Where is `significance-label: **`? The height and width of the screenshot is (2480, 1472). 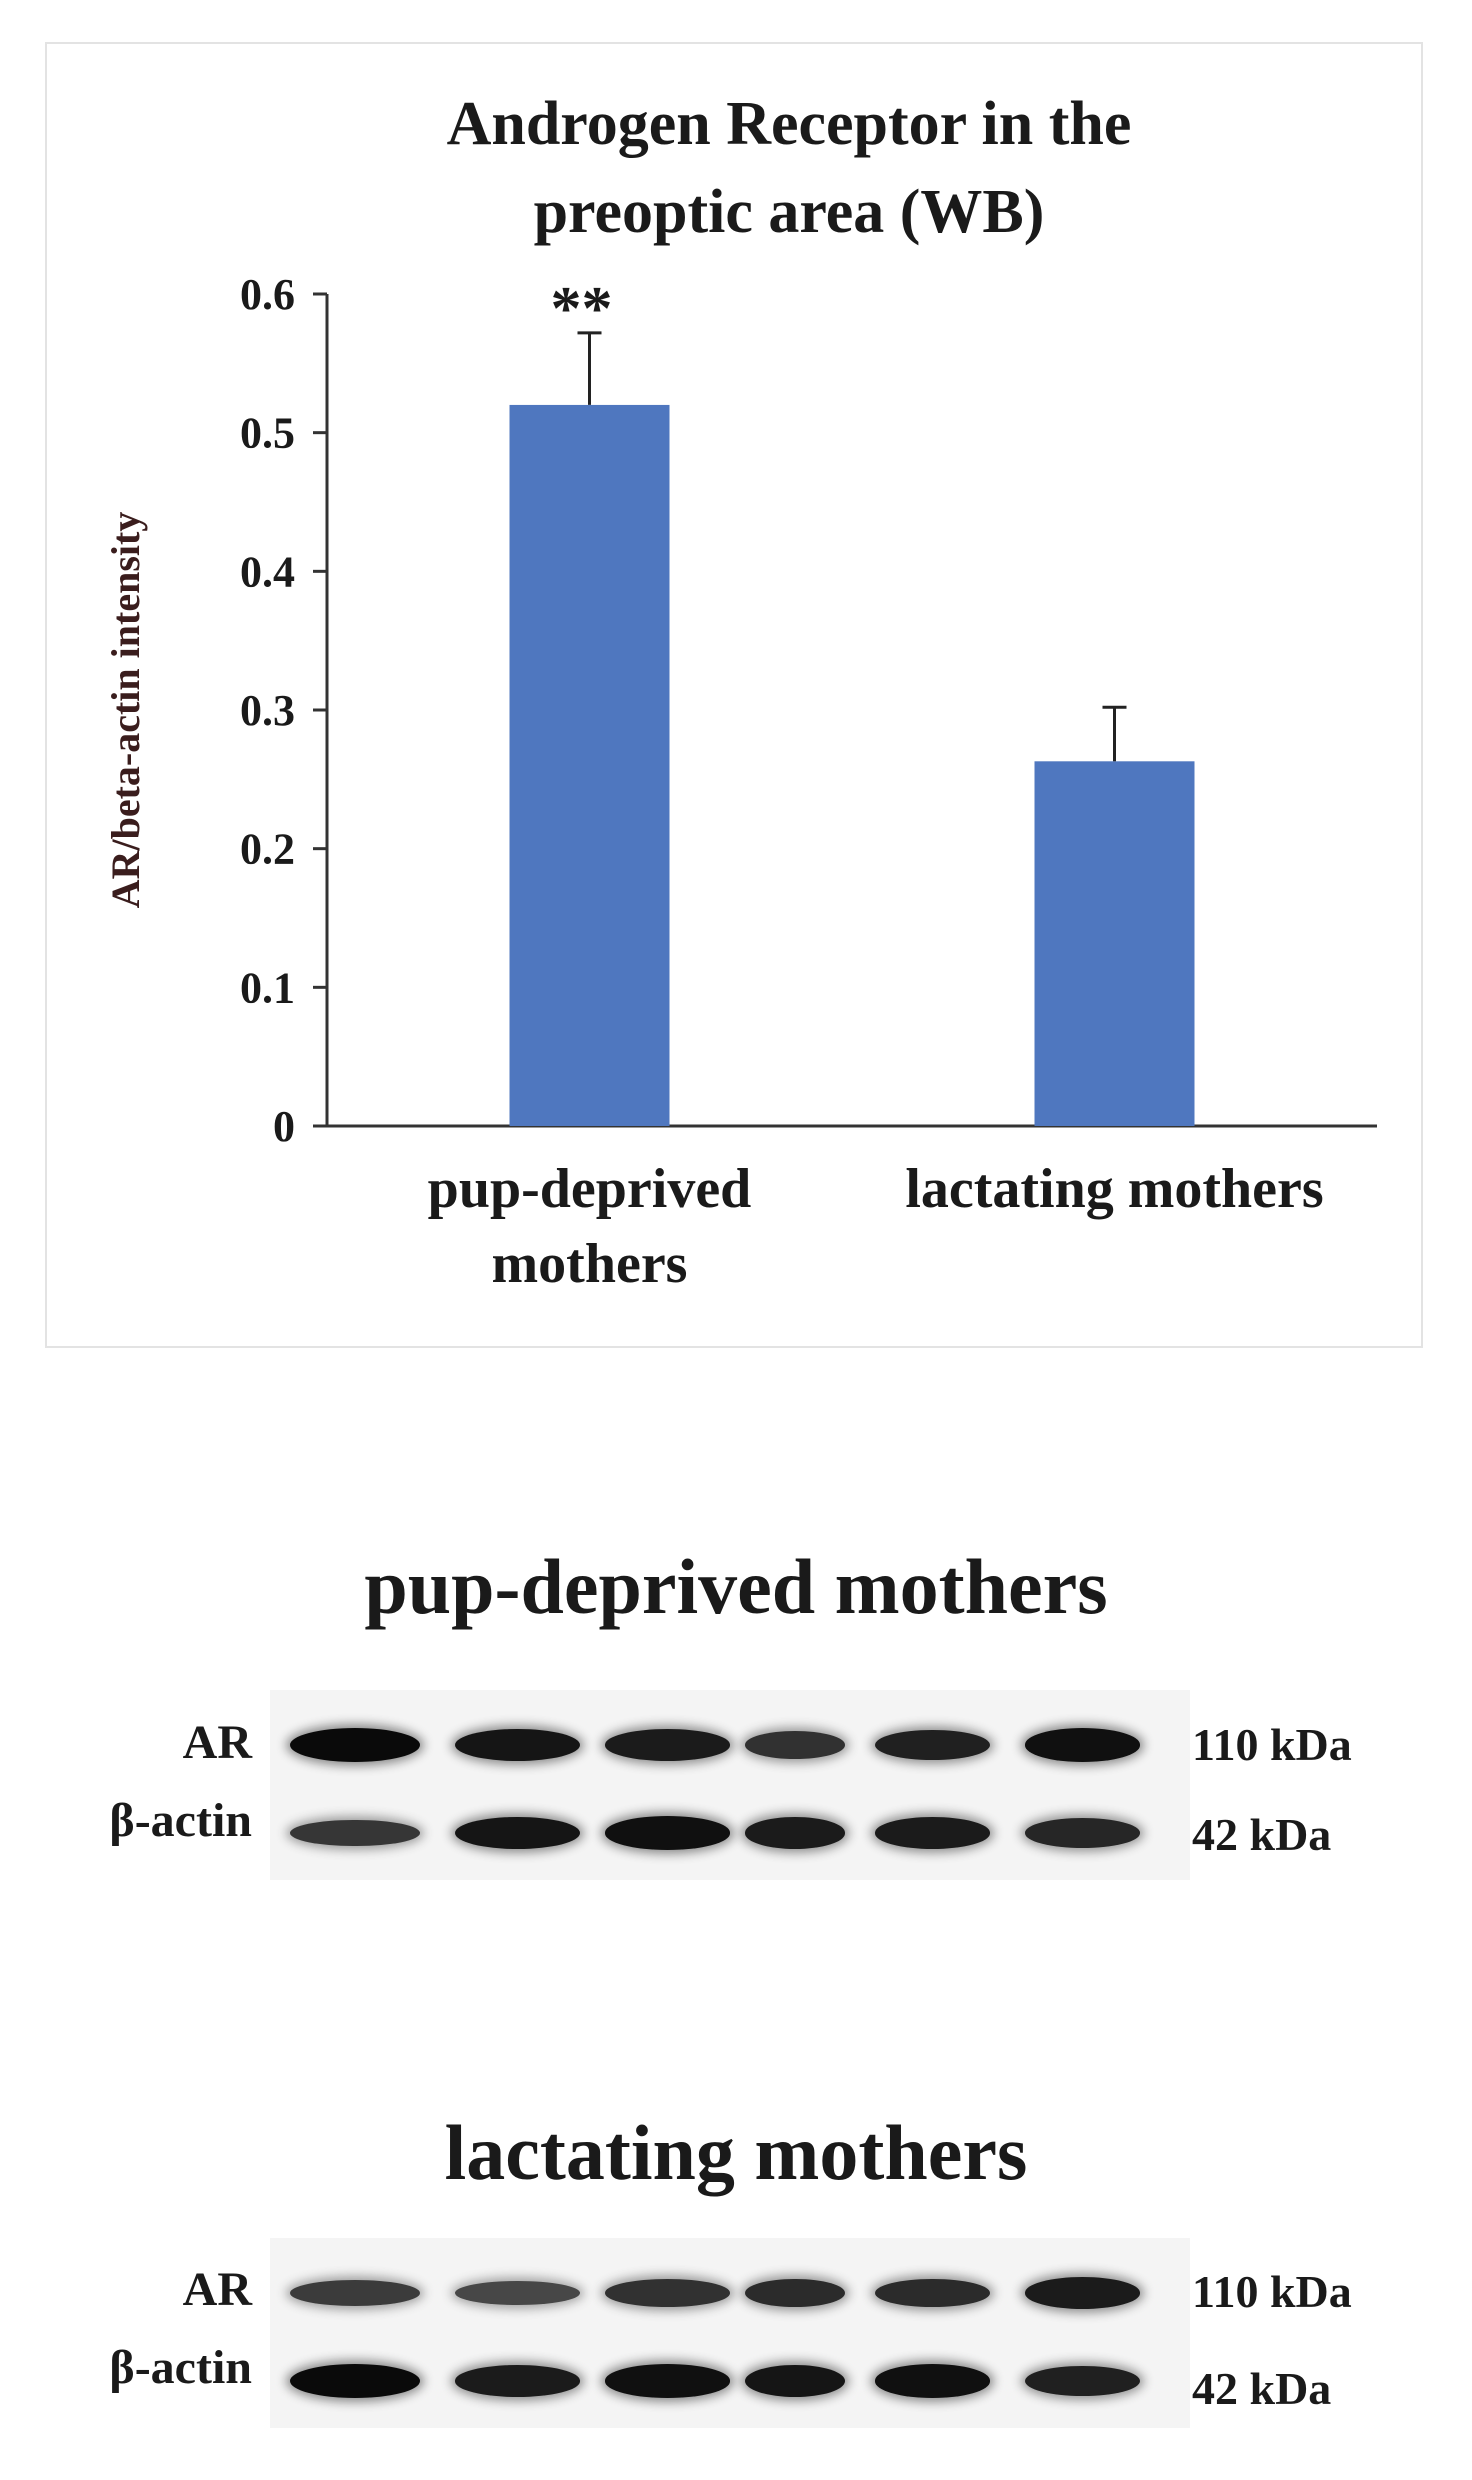
significance-label: ** is located at coordinates (582, 309).